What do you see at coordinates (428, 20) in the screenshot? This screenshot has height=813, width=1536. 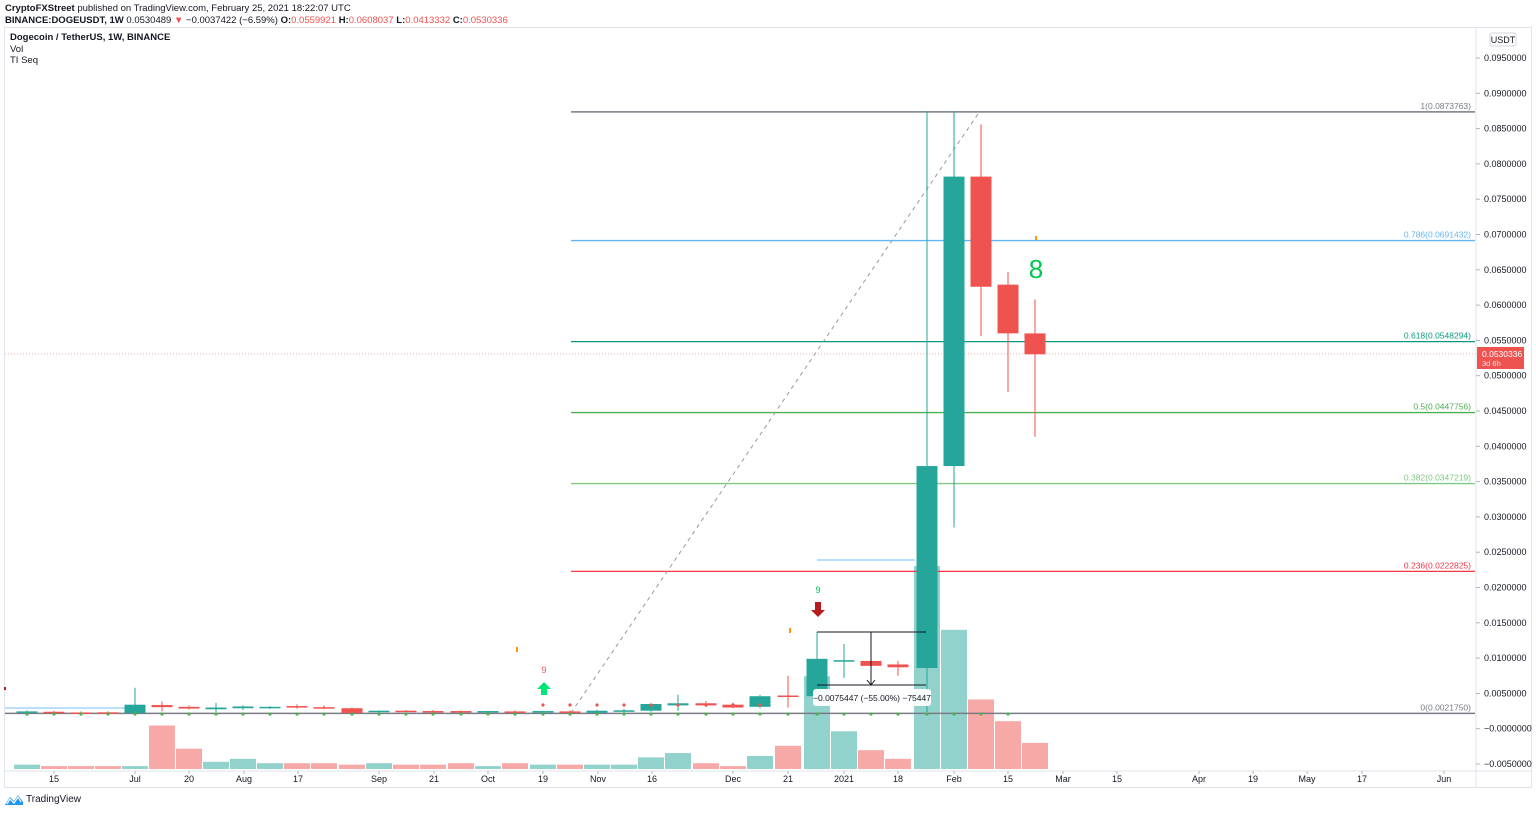 I see `low-value: 0.0413332` at bounding box center [428, 20].